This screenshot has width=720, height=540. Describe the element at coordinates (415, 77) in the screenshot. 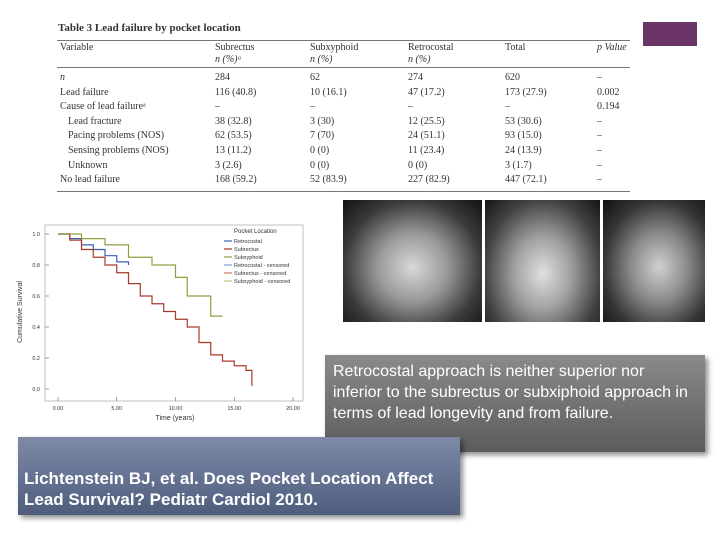

I see `table-cell: 274` at that location.